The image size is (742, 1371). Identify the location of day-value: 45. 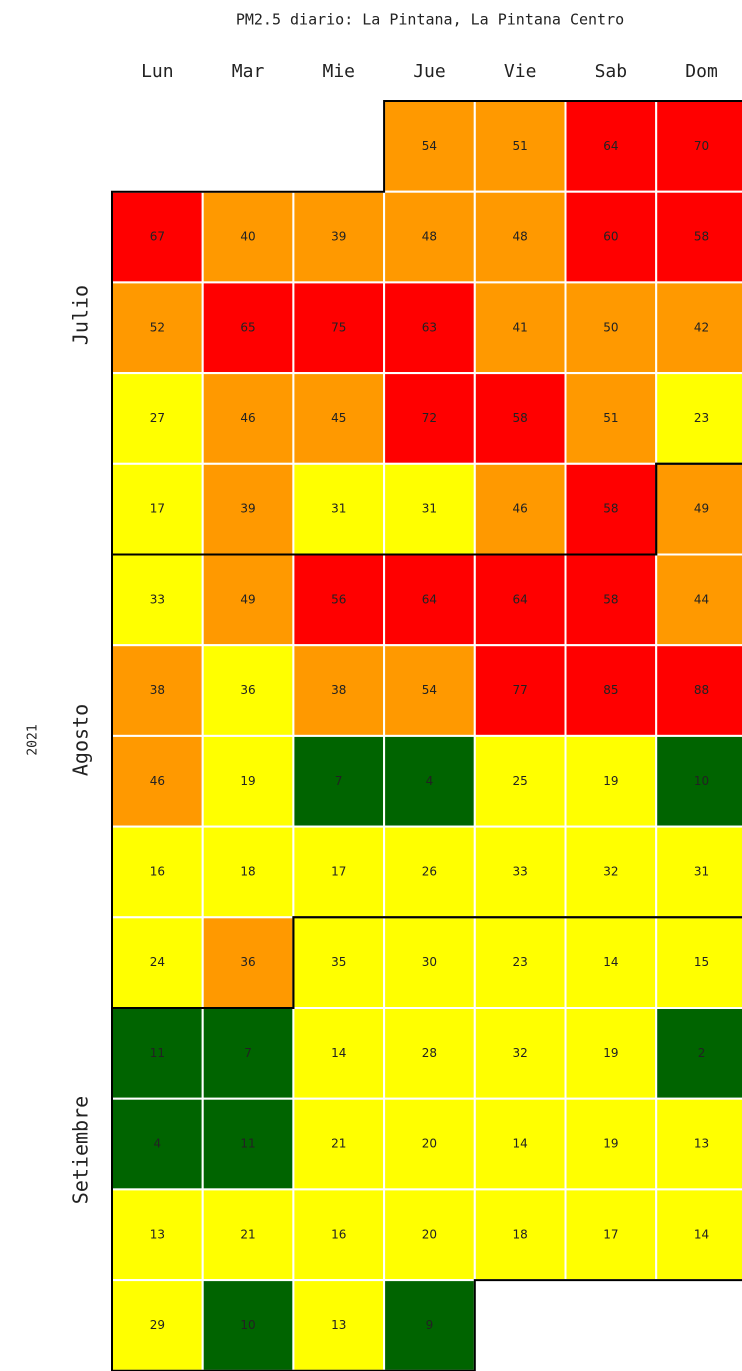
(338, 418).